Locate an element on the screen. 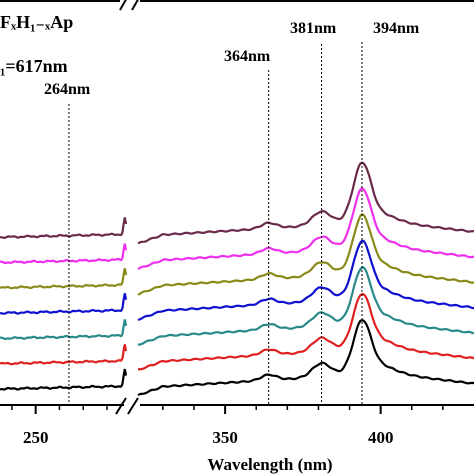 The width and height of the screenshot is (474, 474). x-tick-label-350: 350 is located at coordinates (225, 437).